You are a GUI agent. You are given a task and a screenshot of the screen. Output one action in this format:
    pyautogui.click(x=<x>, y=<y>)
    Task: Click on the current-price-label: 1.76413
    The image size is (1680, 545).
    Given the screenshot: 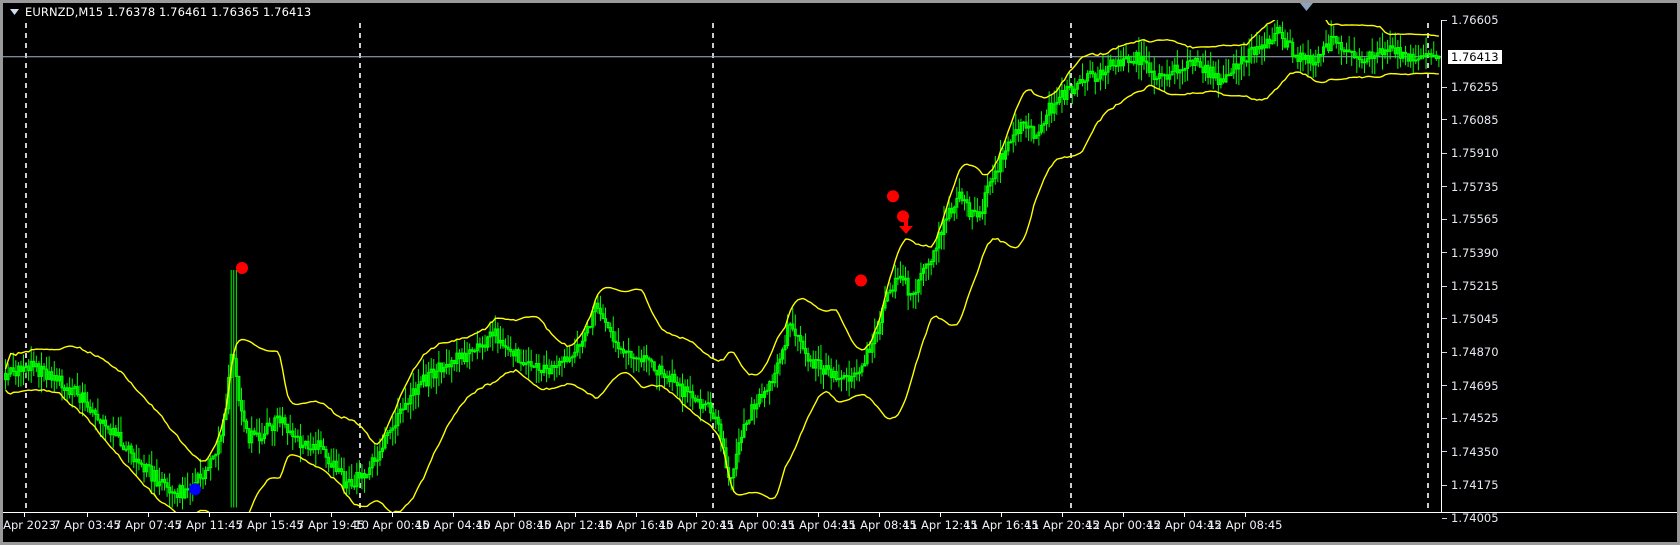 What is the action you would take?
    pyautogui.click(x=1475, y=56)
    